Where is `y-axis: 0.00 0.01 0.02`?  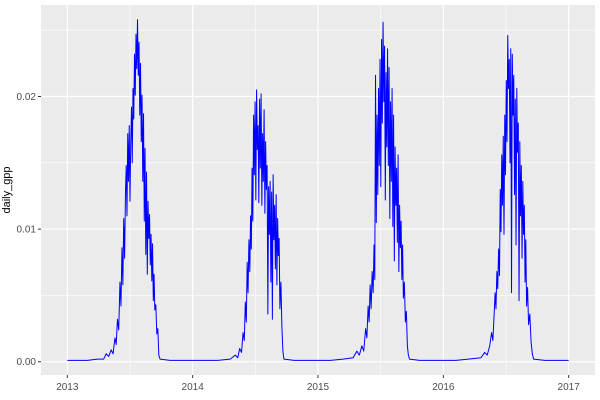 y-axis: 0.00 0.01 0.02 is located at coordinates (29, 230).